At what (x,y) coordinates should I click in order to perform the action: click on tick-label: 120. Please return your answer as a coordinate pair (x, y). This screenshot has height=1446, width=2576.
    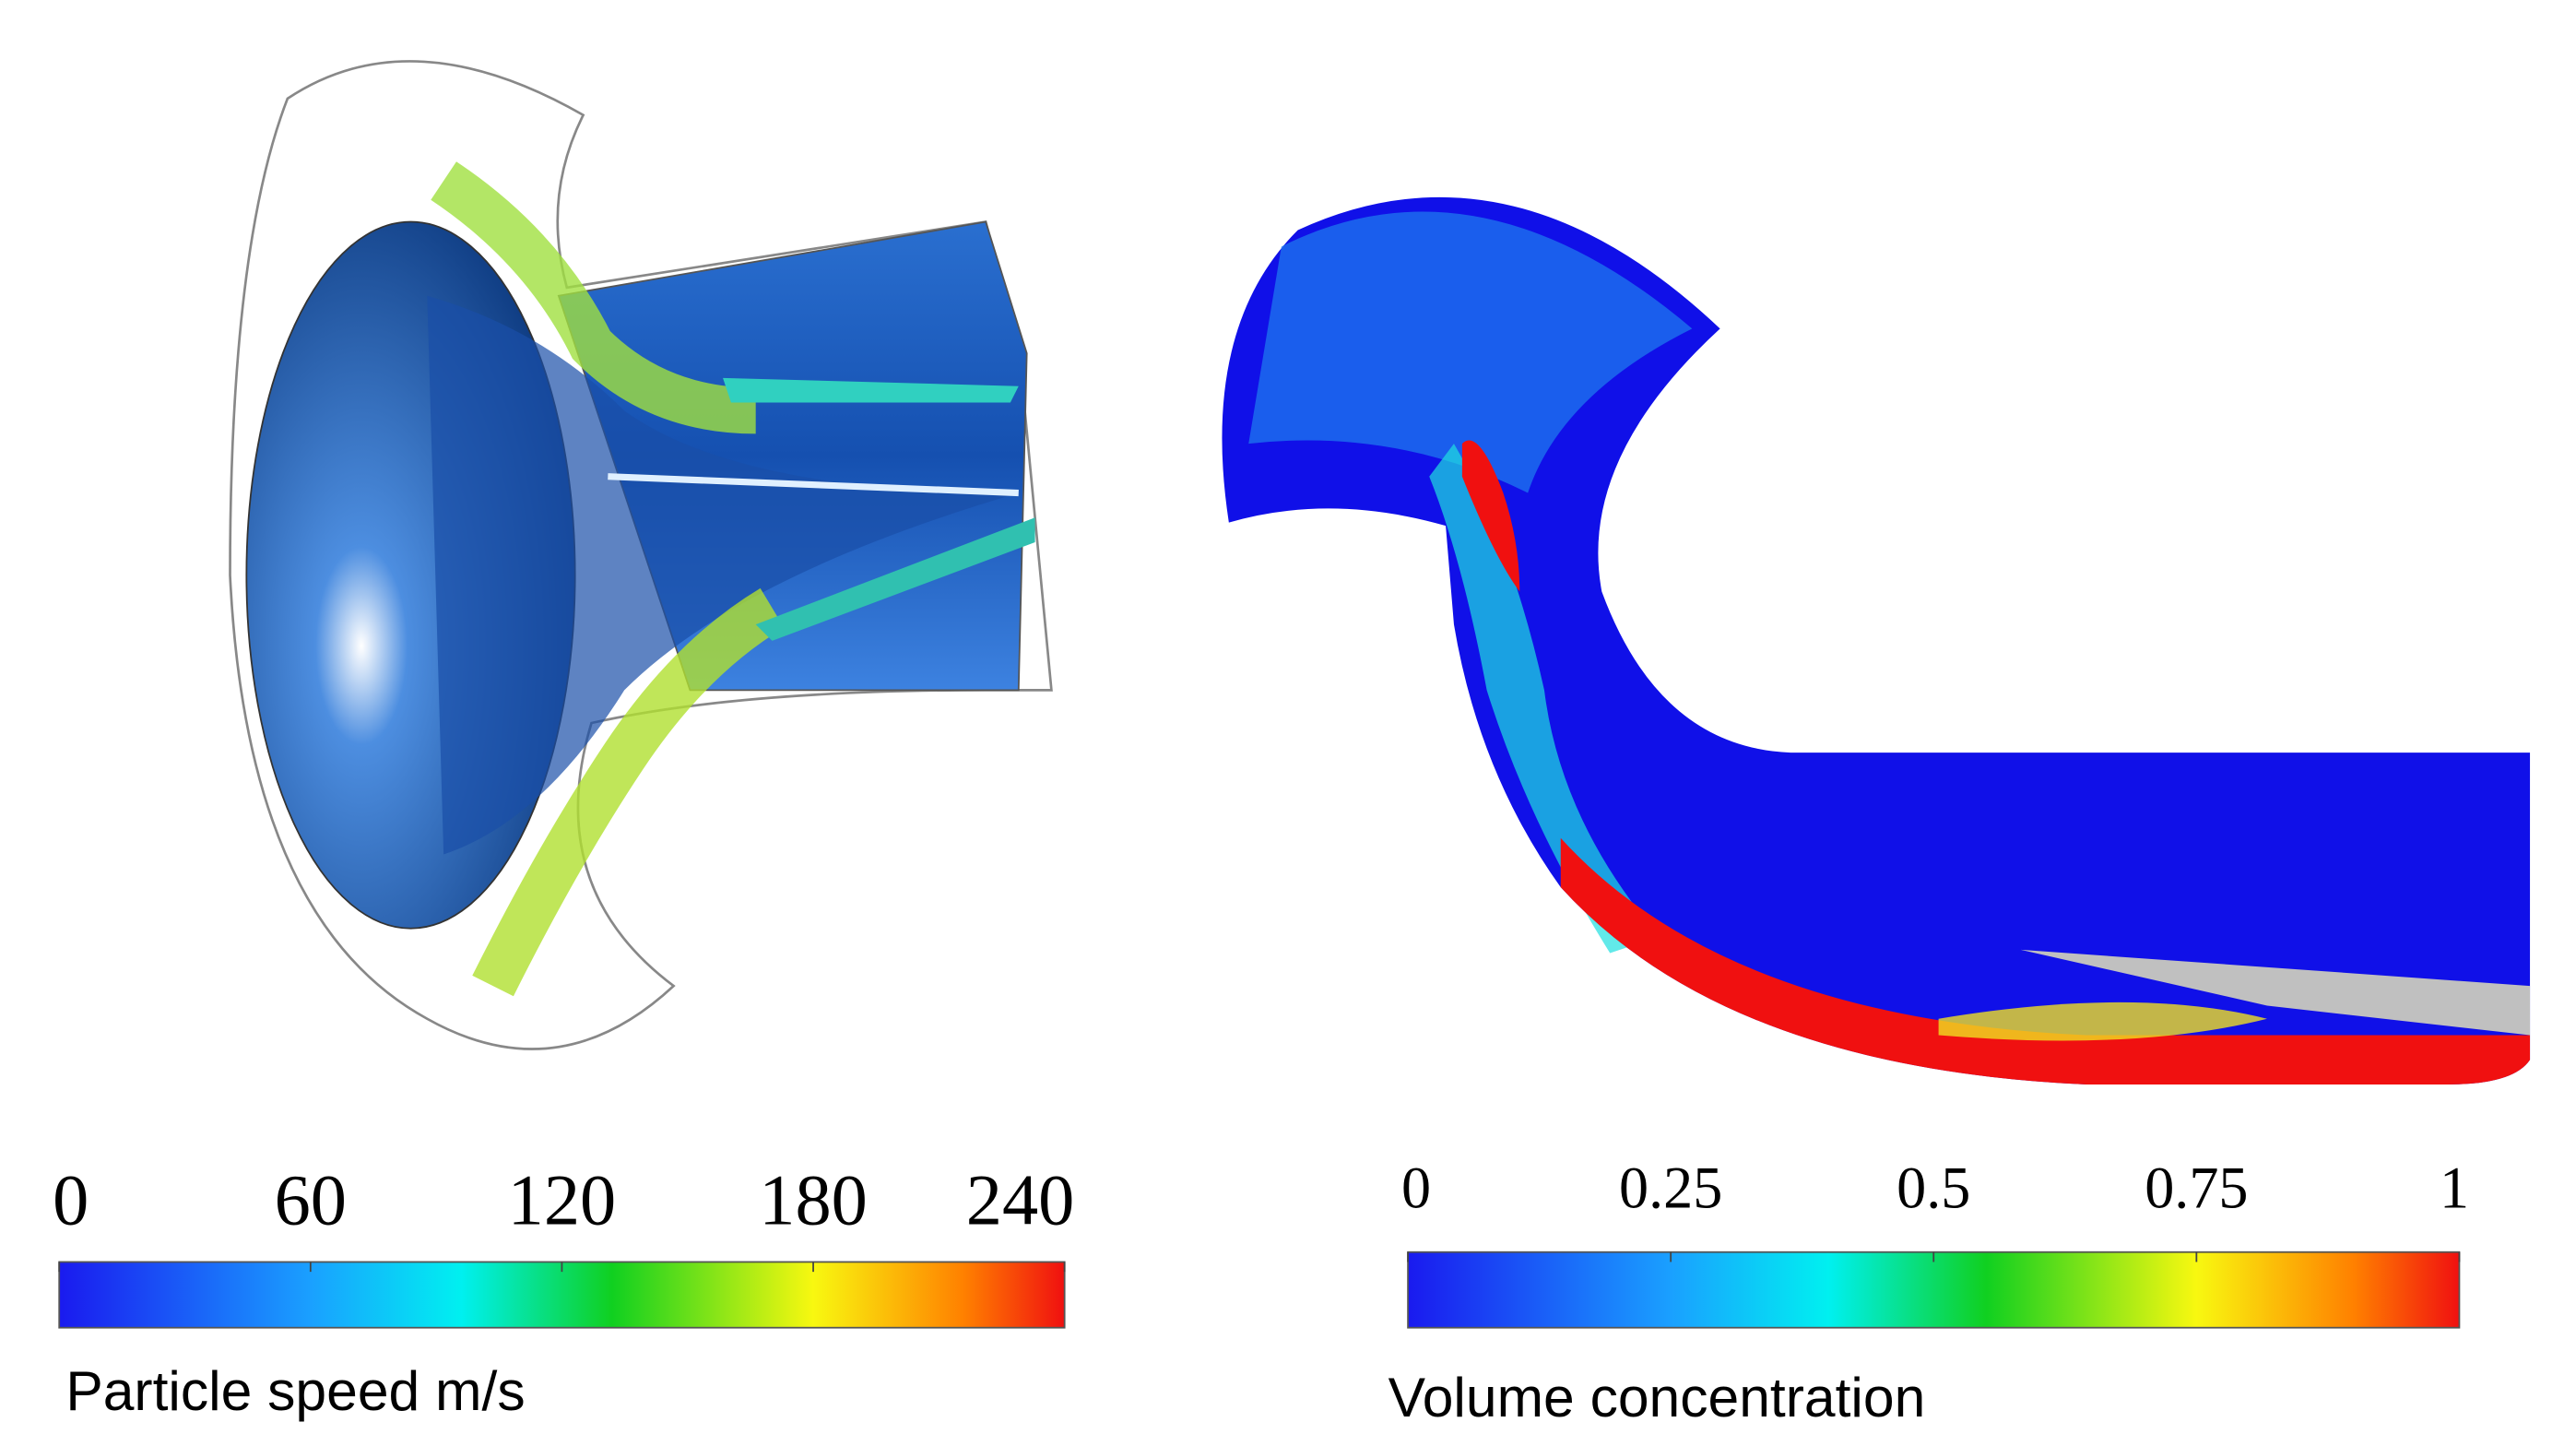
    Looking at the image, I should click on (562, 1199).